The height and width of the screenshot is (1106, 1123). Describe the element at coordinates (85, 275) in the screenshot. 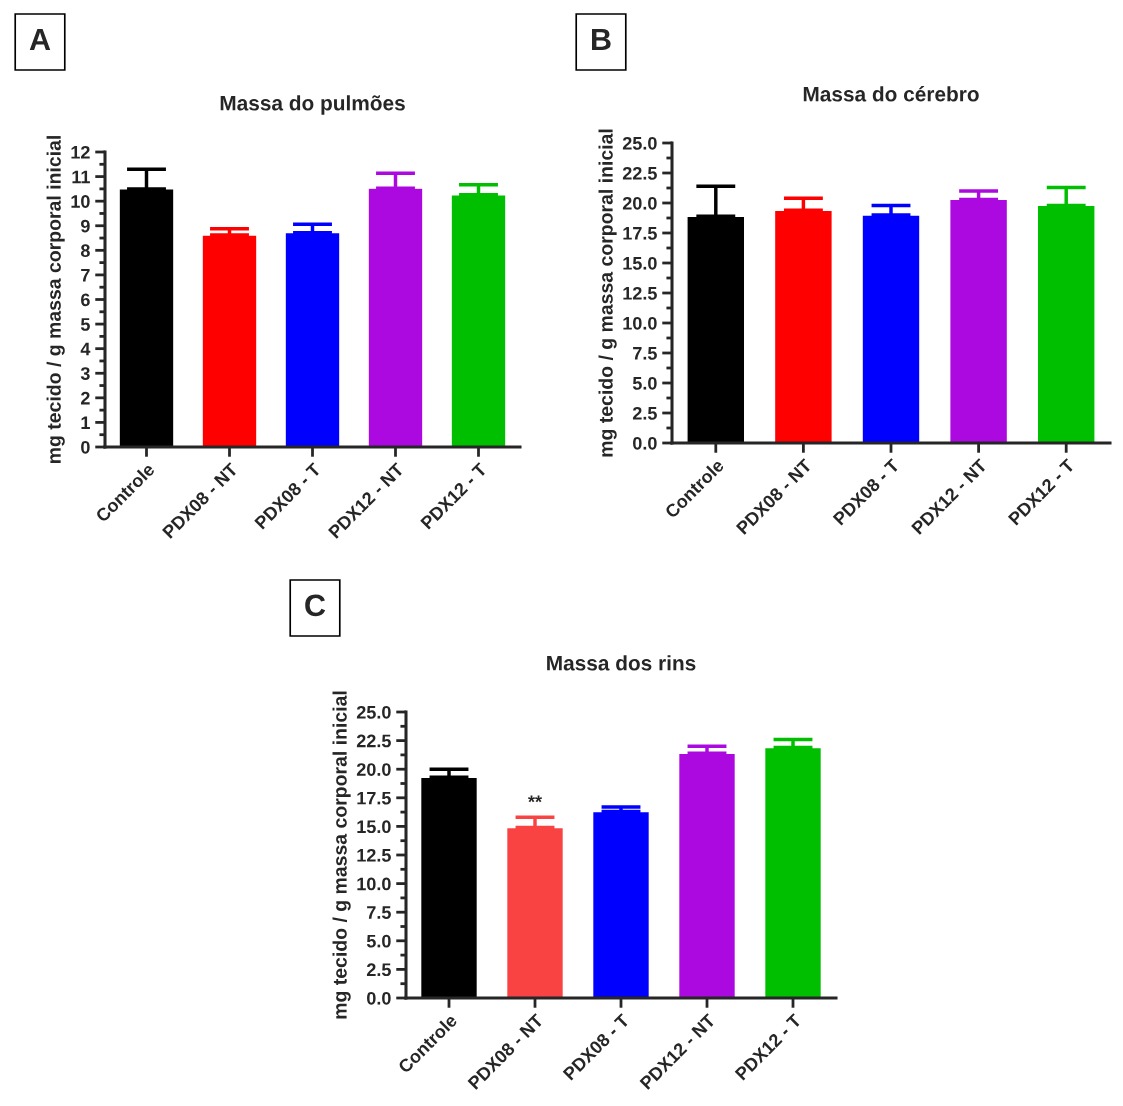

I see `y-tick-label: 7` at that location.